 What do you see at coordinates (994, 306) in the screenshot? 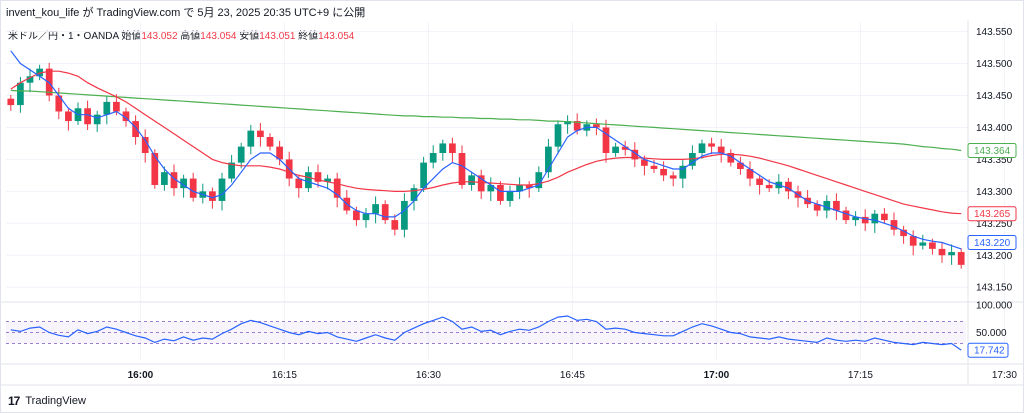
I see `rsi-tick-label: 100.000` at bounding box center [994, 306].